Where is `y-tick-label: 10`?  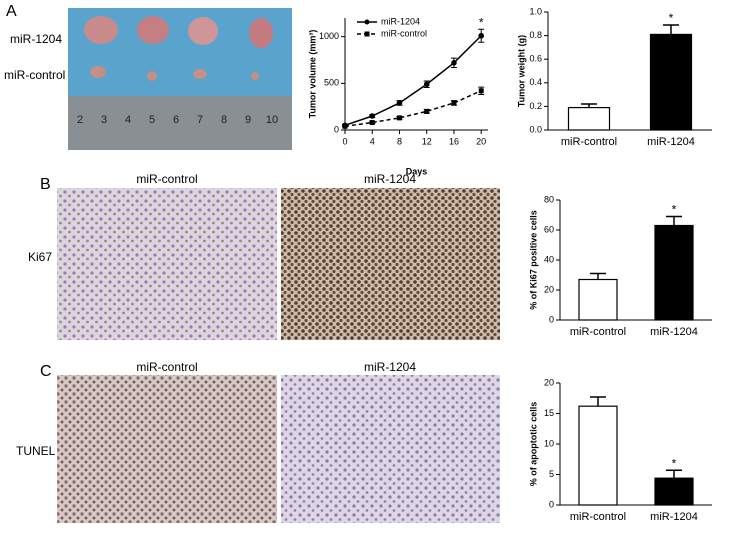 y-tick-label: 10 is located at coordinates (549, 443).